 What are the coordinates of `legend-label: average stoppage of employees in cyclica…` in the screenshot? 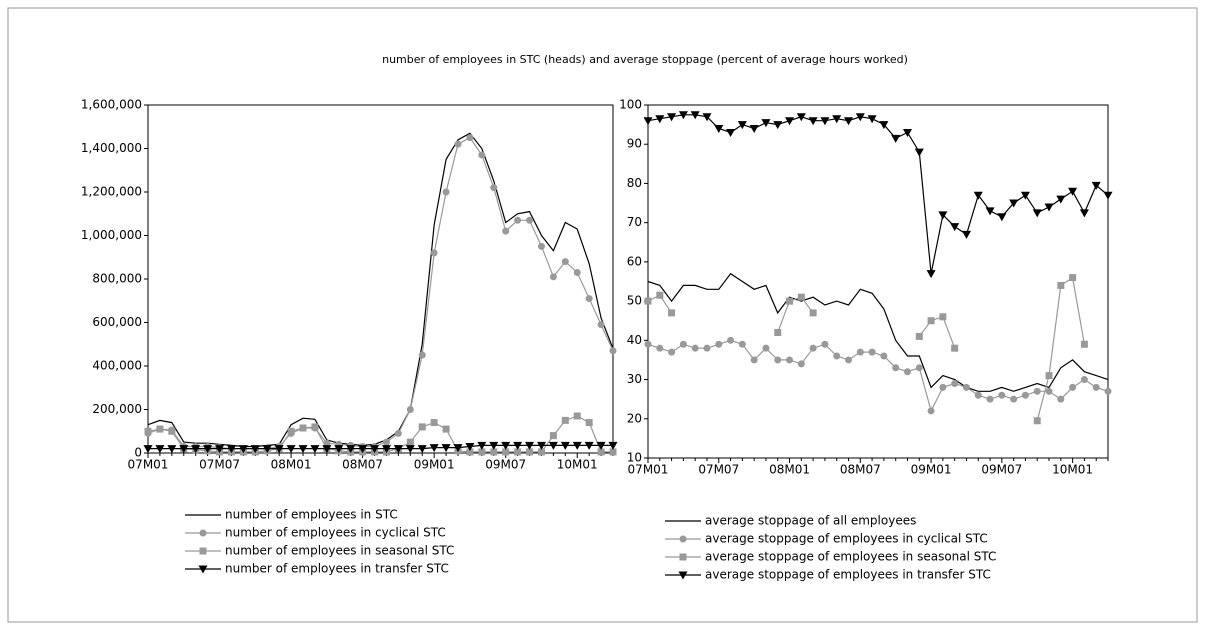 It's located at (846, 539).